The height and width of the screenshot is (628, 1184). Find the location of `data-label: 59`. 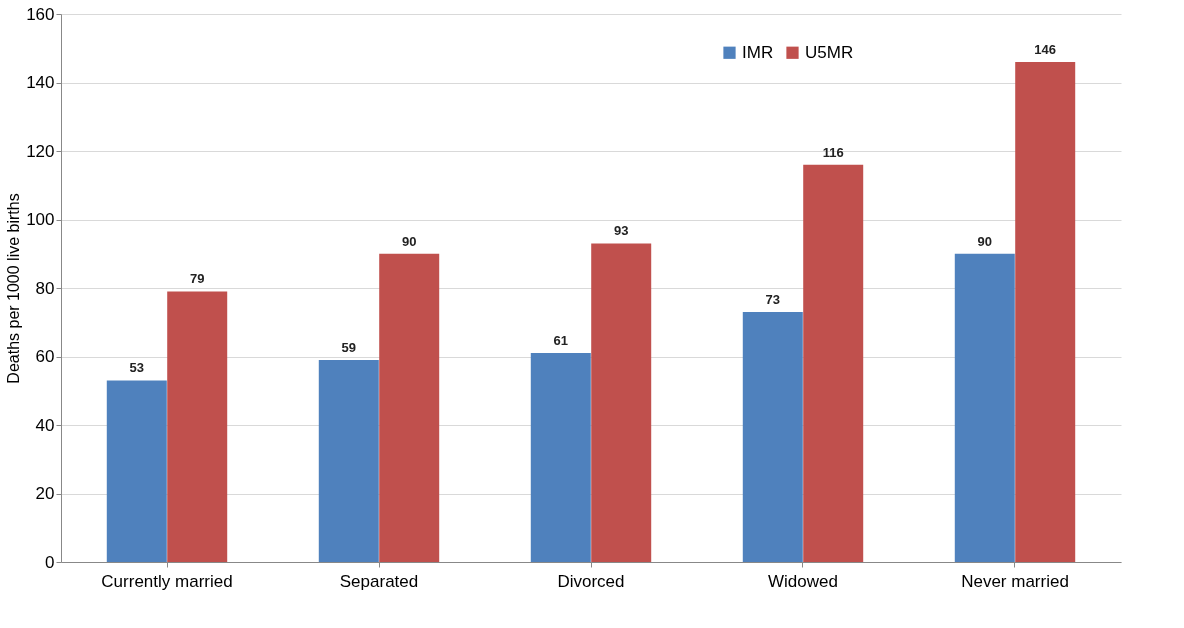

data-label: 59 is located at coordinates (349, 347).